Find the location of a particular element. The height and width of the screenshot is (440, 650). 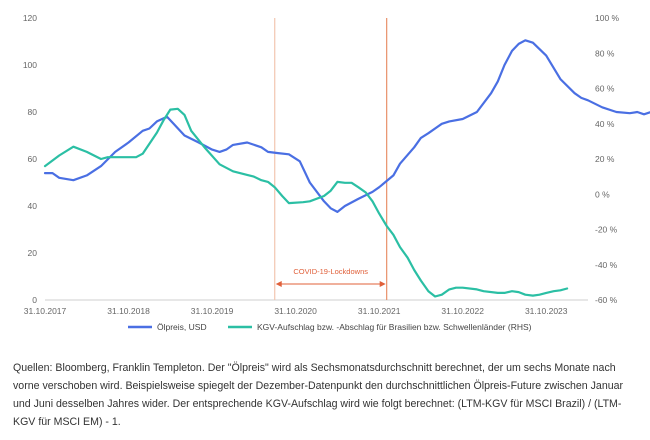

right-axis-tick-label: 20 % is located at coordinates (605, 159).